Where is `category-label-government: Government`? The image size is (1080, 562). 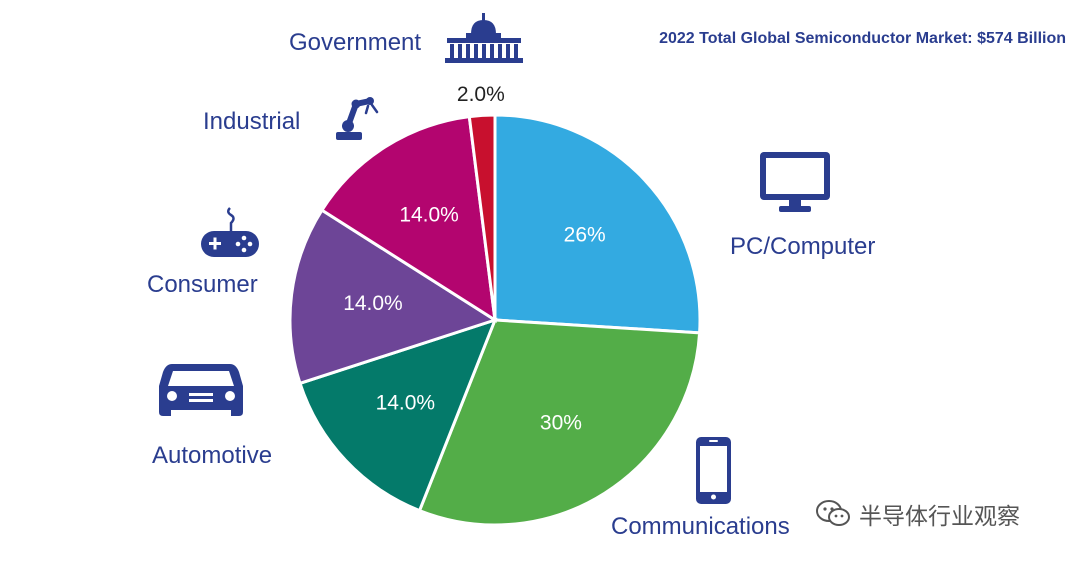 category-label-government: Government is located at coordinates (355, 42).